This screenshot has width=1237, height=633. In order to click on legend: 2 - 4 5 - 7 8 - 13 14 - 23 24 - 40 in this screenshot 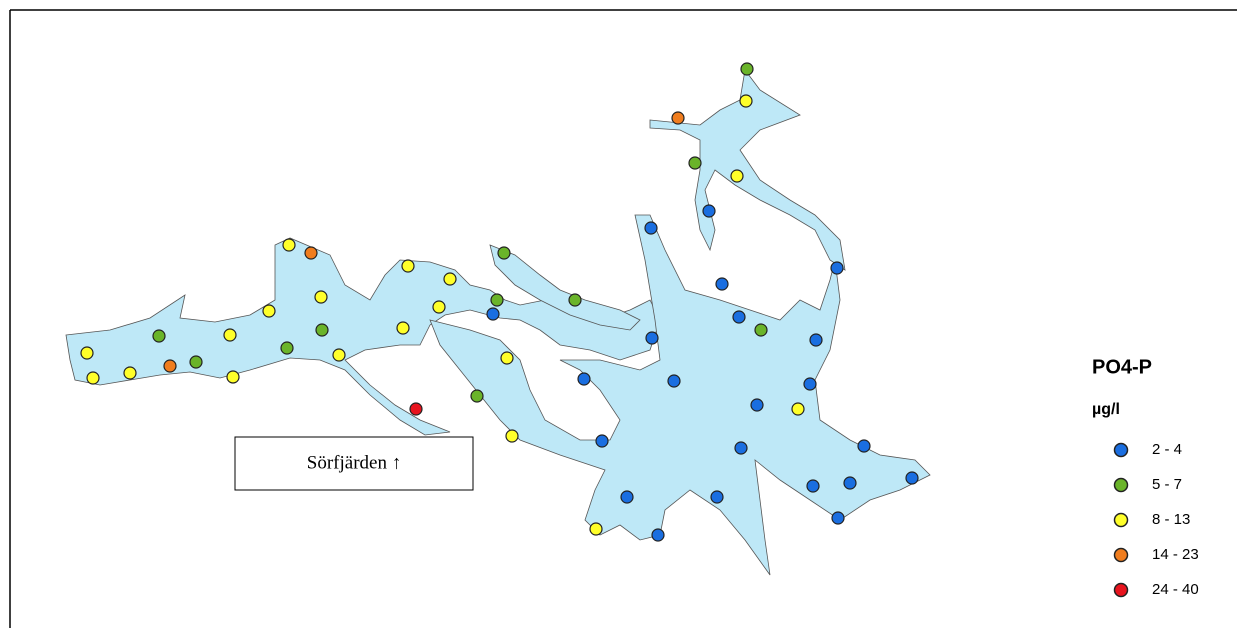, I will do `click(1156, 519)`.